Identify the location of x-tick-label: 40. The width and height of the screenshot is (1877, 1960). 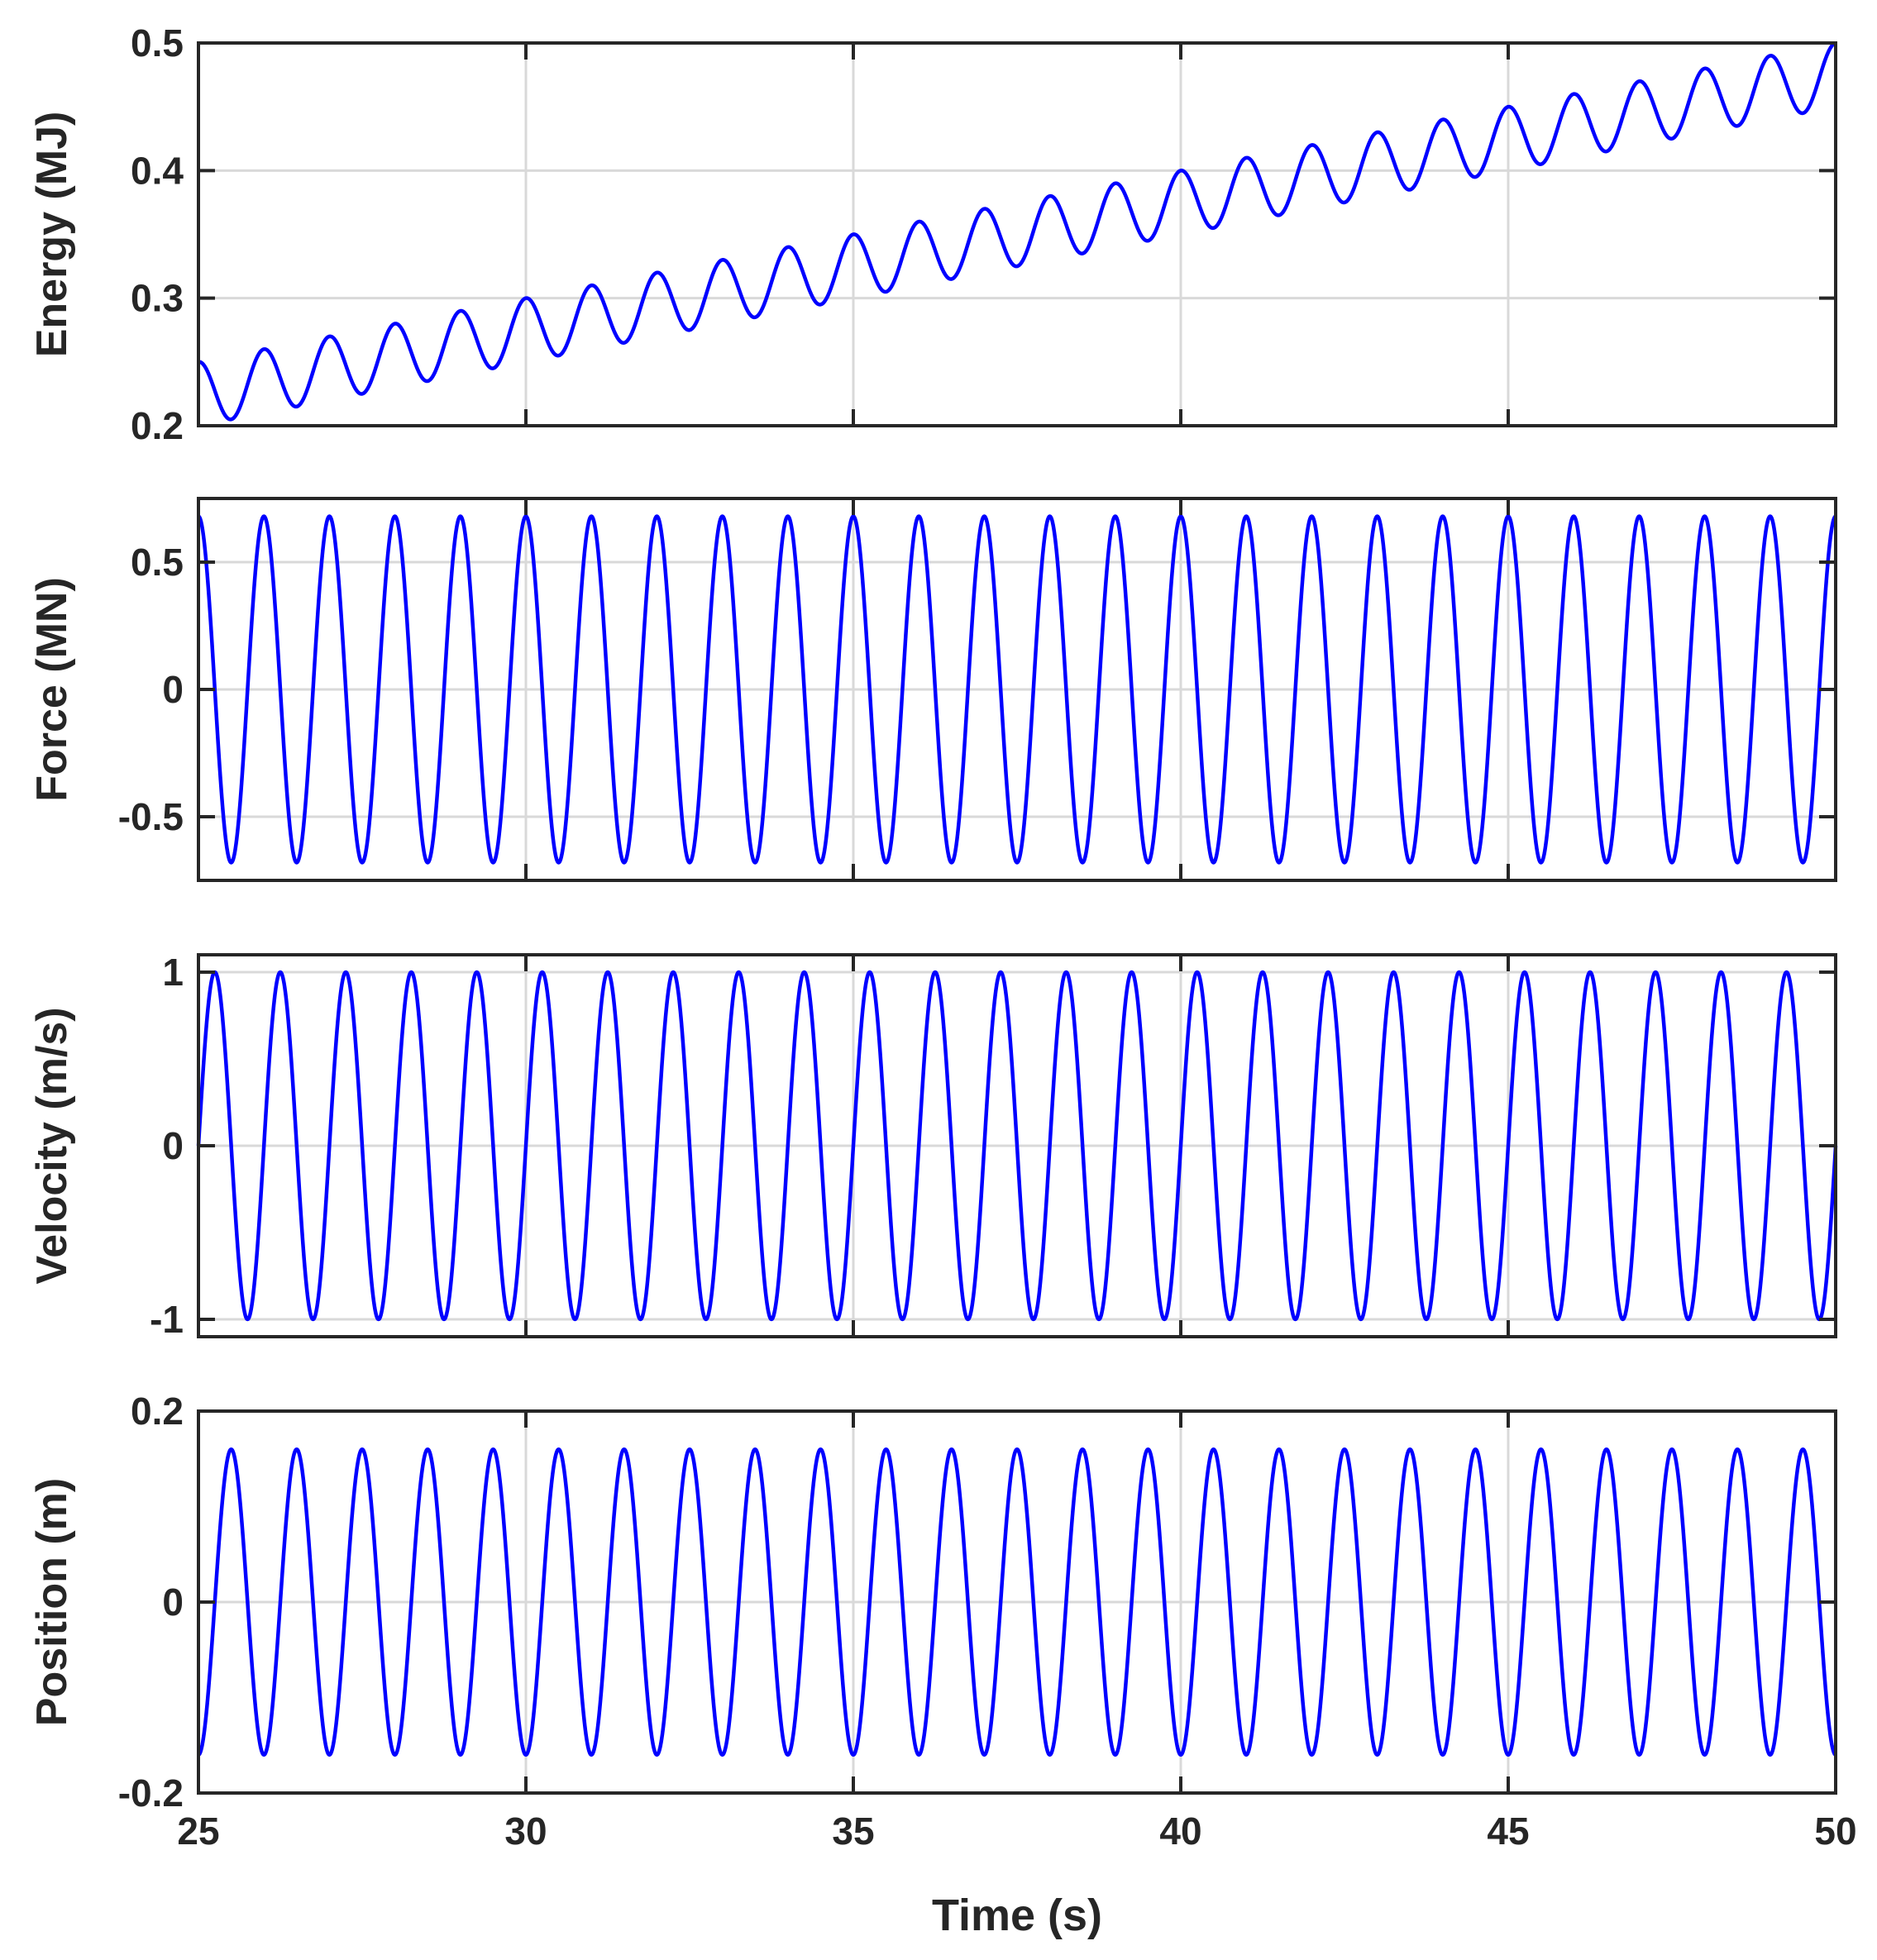
(1180, 1831).